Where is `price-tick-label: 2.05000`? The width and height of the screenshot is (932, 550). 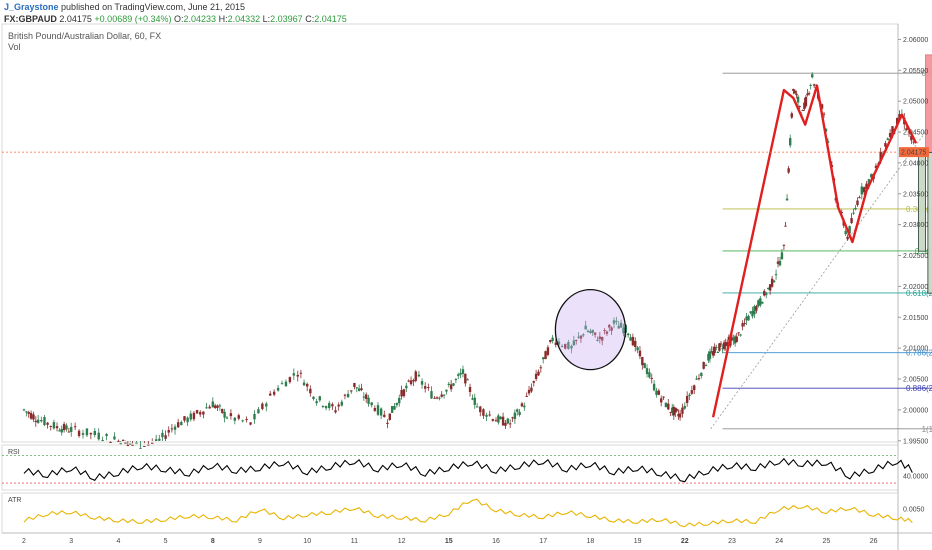
price-tick-label: 2.05000 is located at coordinates (915, 102).